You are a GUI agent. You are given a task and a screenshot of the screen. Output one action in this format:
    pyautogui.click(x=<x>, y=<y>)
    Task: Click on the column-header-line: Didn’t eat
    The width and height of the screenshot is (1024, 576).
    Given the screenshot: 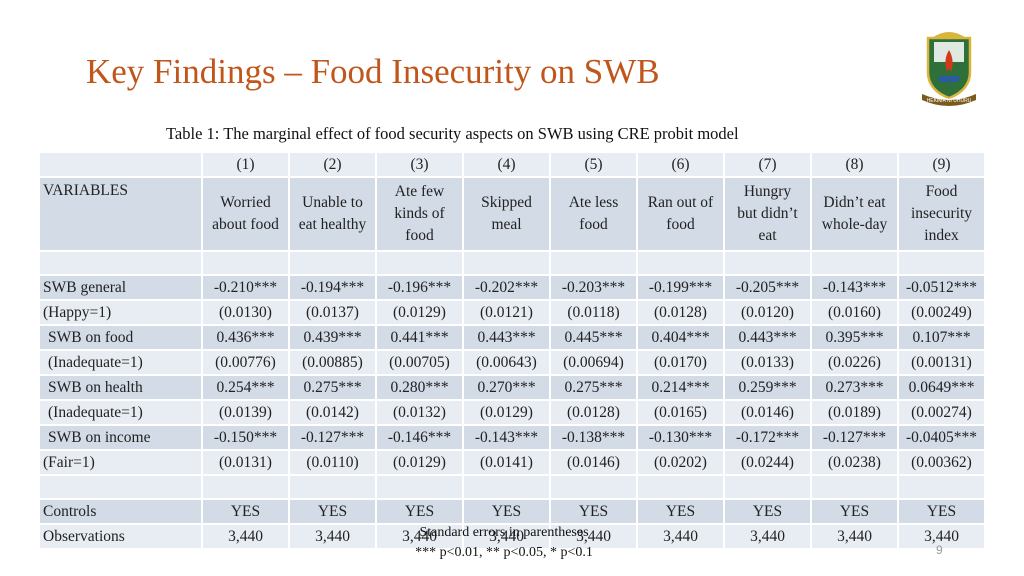 What is the action you would take?
    pyautogui.click(x=854, y=202)
    